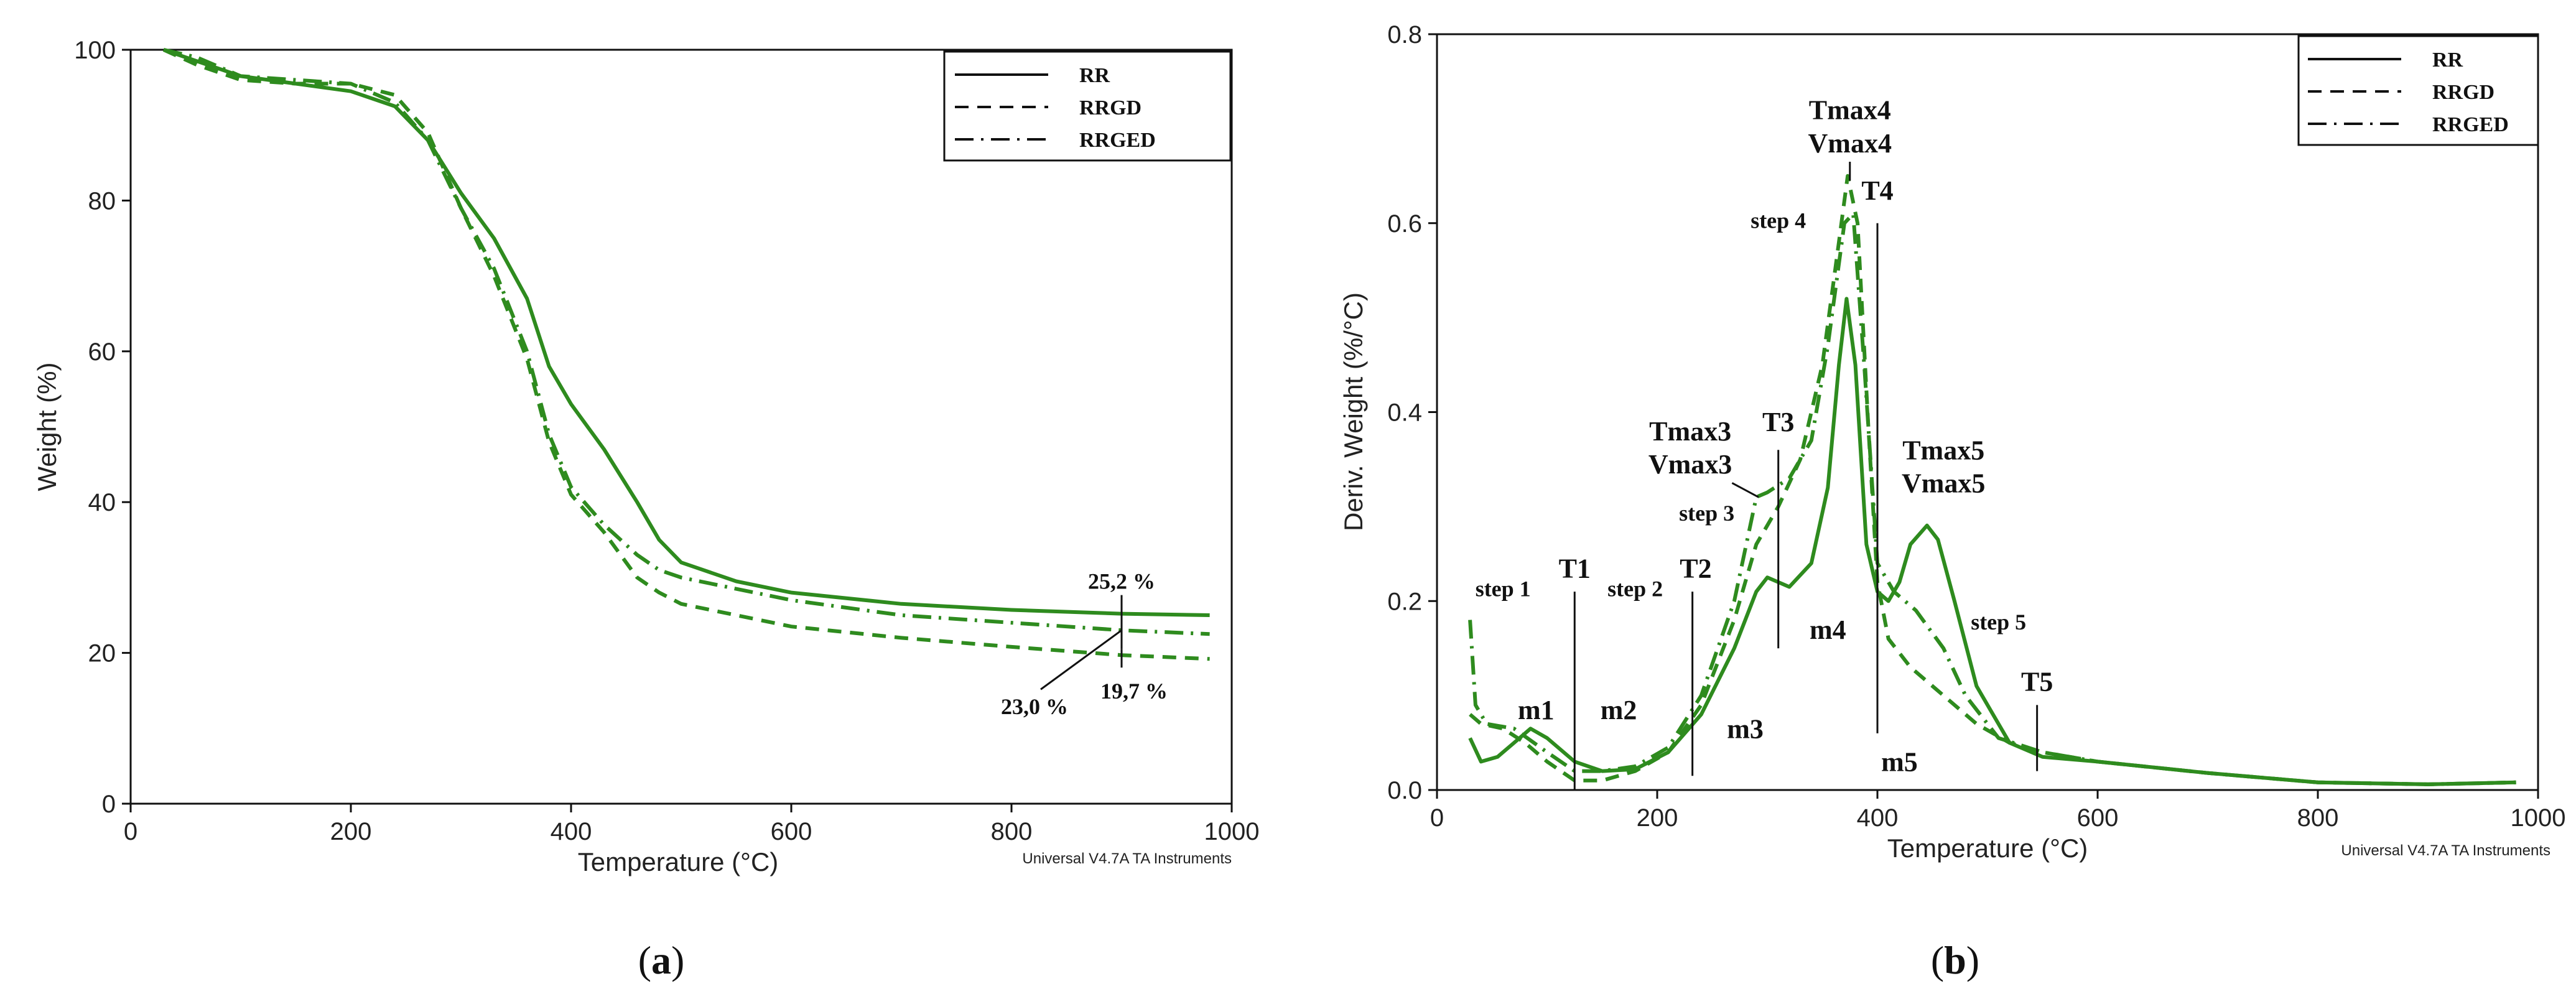 Image resolution: width=2576 pixels, height=999 pixels. I want to click on y-tick-label: 40, so click(102, 502).